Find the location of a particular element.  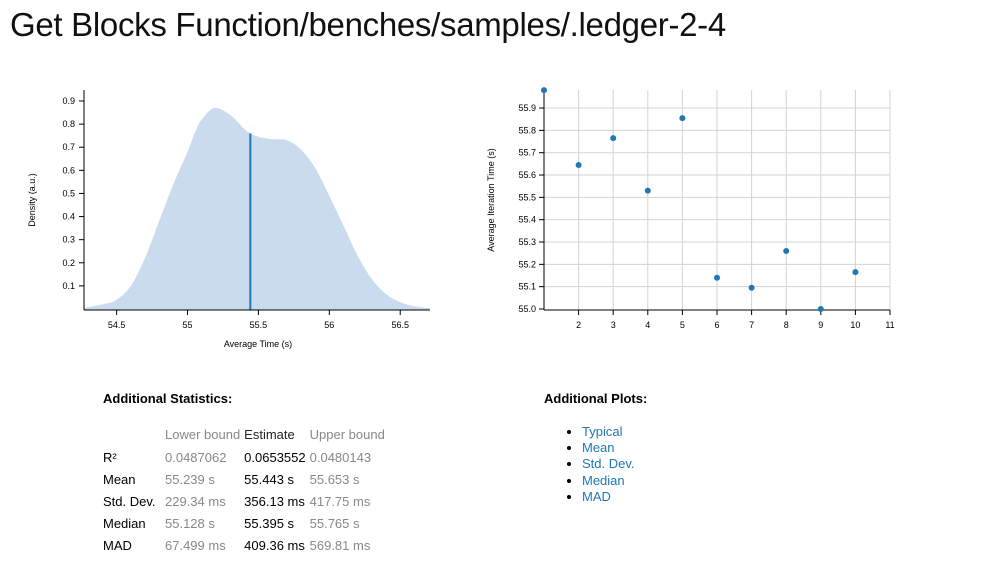

upper-bound-value: 417.75 ms is located at coordinates (340, 501).